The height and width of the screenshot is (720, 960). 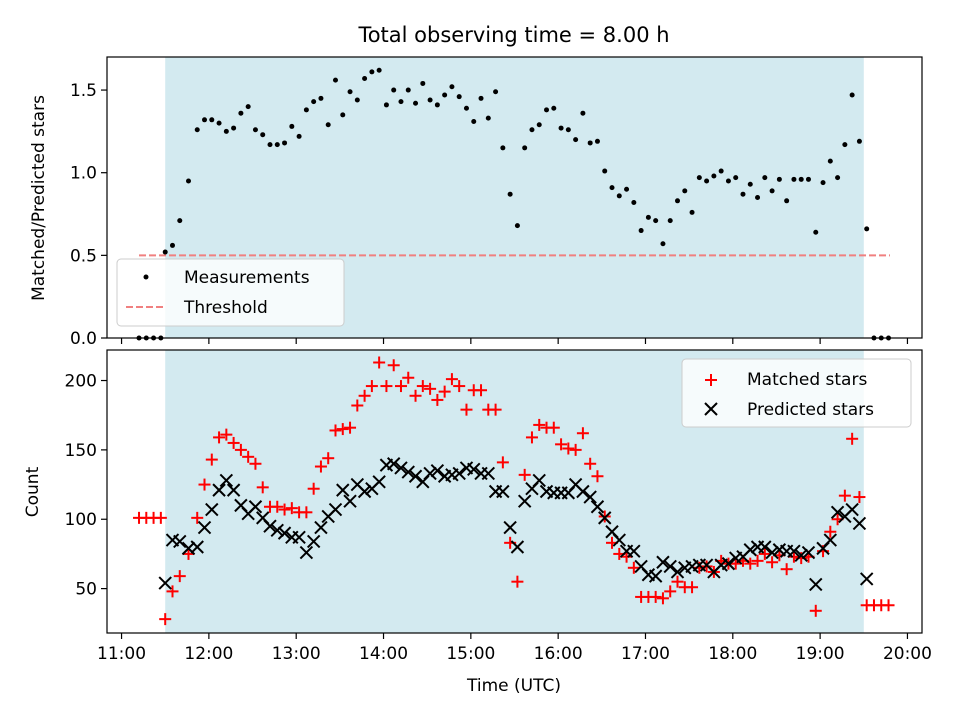 What do you see at coordinates (820, 654) in the screenshot?
I see `x-tick-label: 19:00` at bounding box center [820, 654].